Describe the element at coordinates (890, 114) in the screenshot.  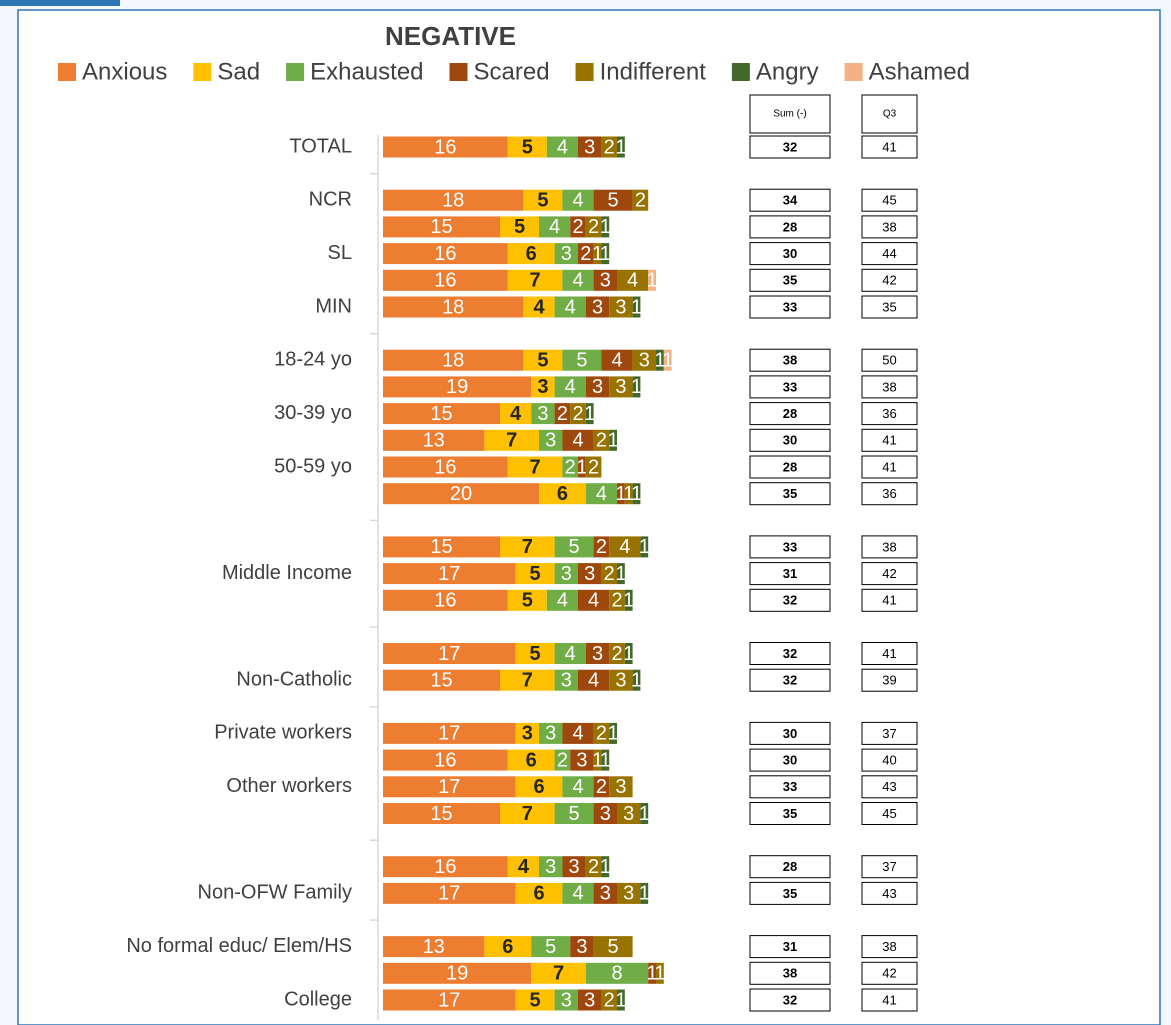
I see `table-header: Q3` at that location.